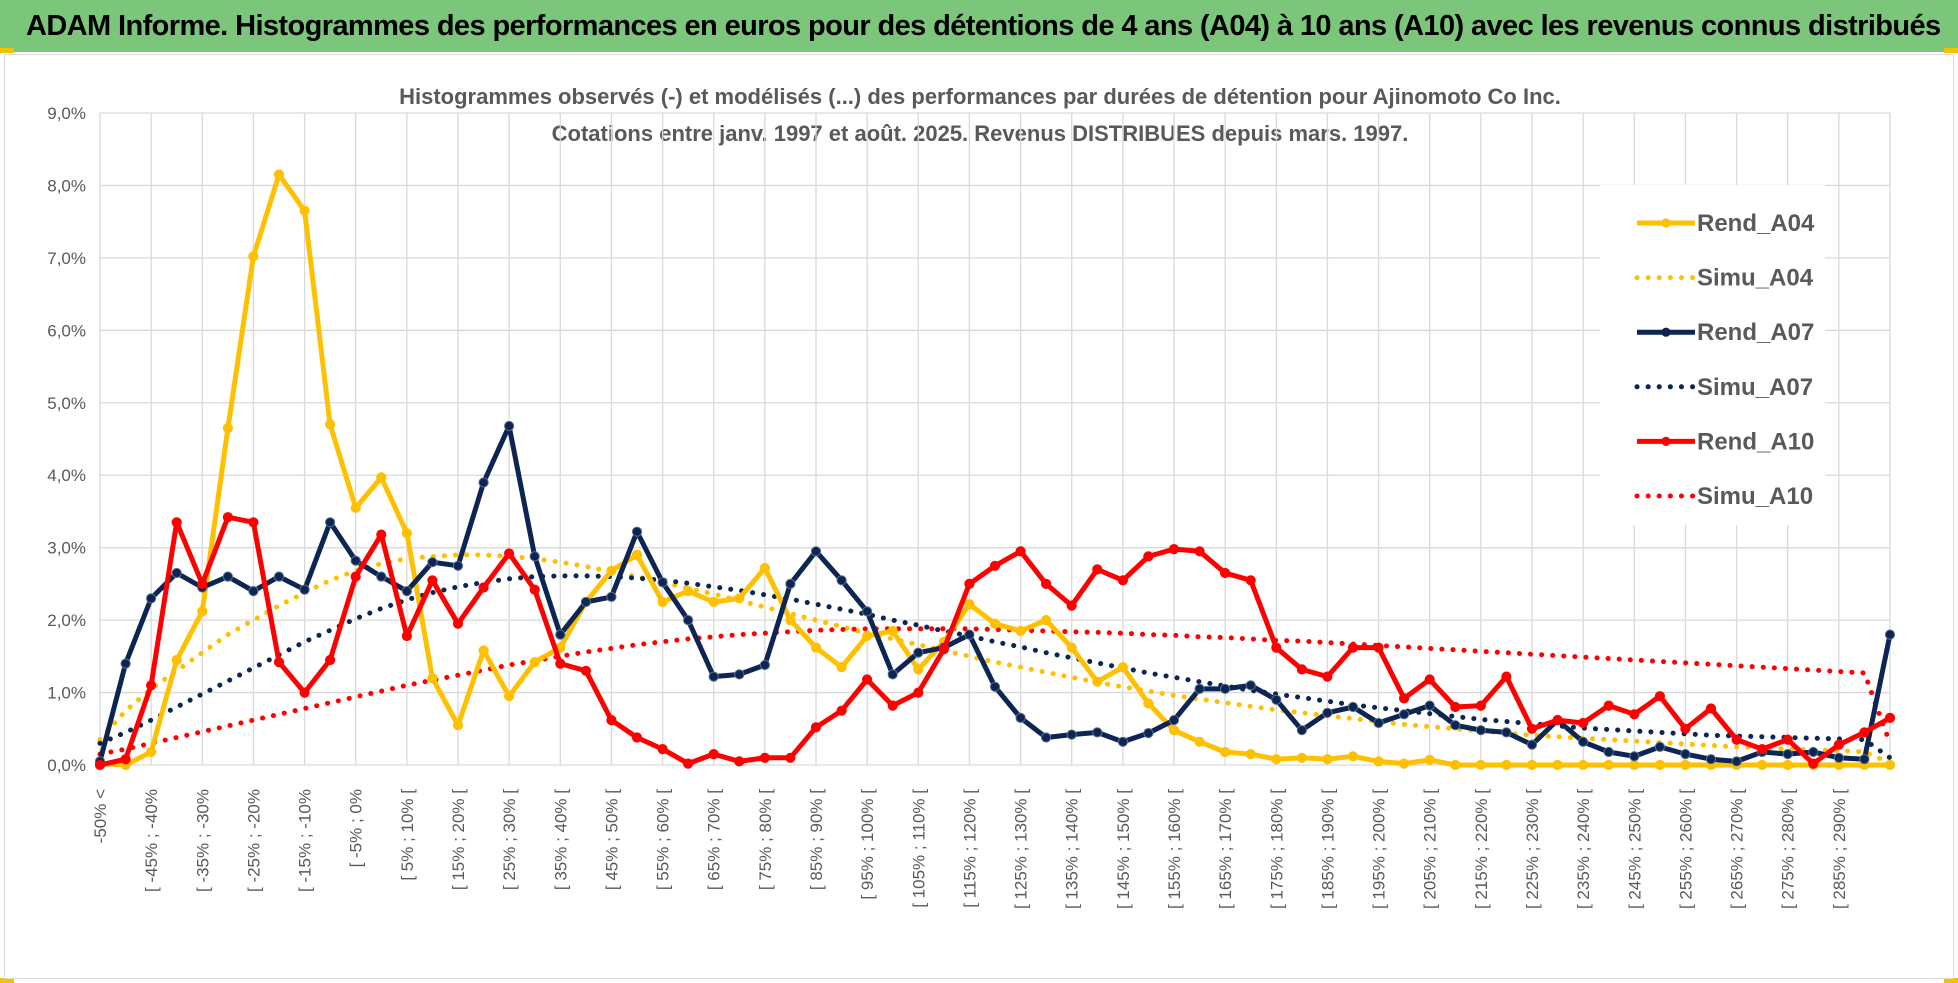 This screenshot has height=983, width=1958. What do you see at coordinates (1712, 355) in the screenshot?
I see `legend-box` at bounding box center [1712, 355].